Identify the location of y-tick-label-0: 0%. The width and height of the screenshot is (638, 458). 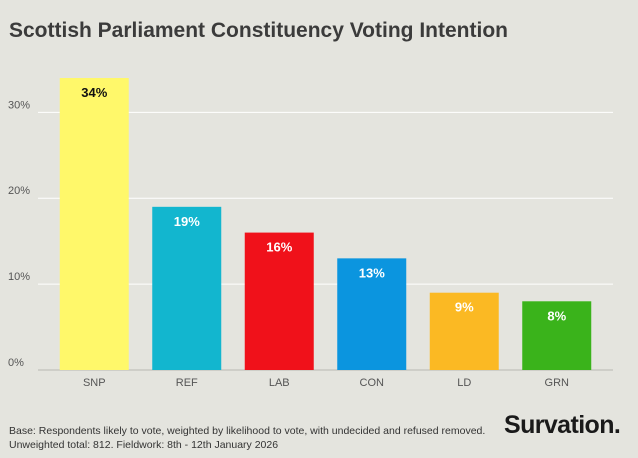
(16, 363).